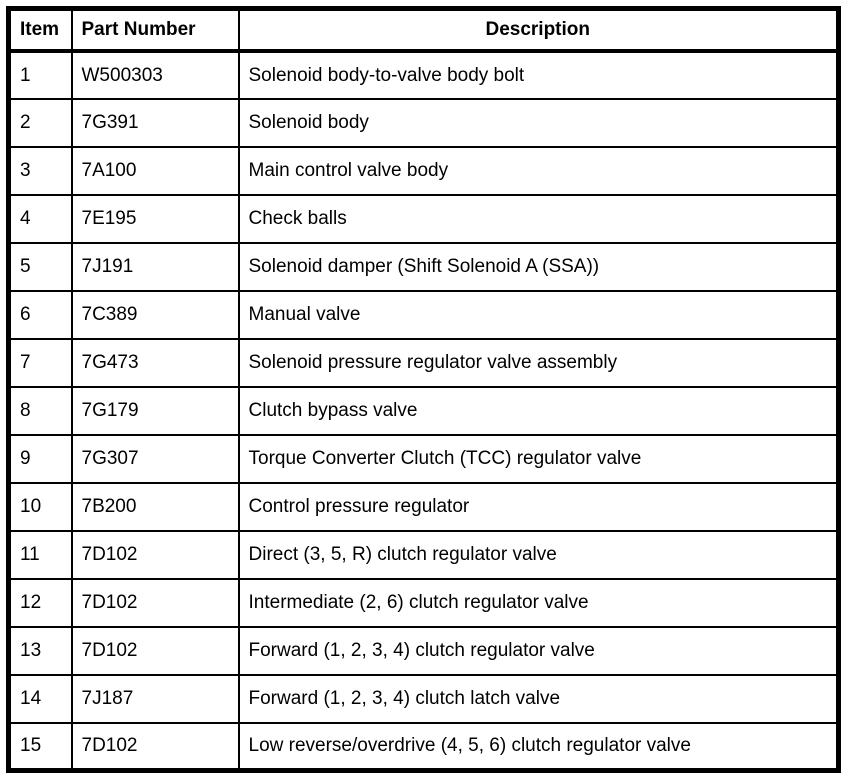 Image resolution: width=864 pixels, height=780 pixels. I want to click on description-cell: Solenoid body, so click(538, 122).